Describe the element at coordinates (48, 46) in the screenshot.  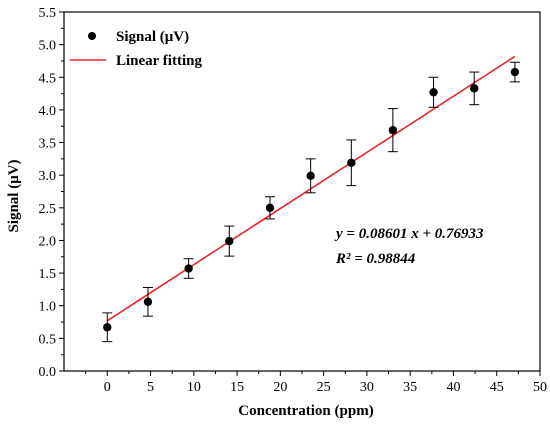
I see `y-tick-label: 5.0` at that location.